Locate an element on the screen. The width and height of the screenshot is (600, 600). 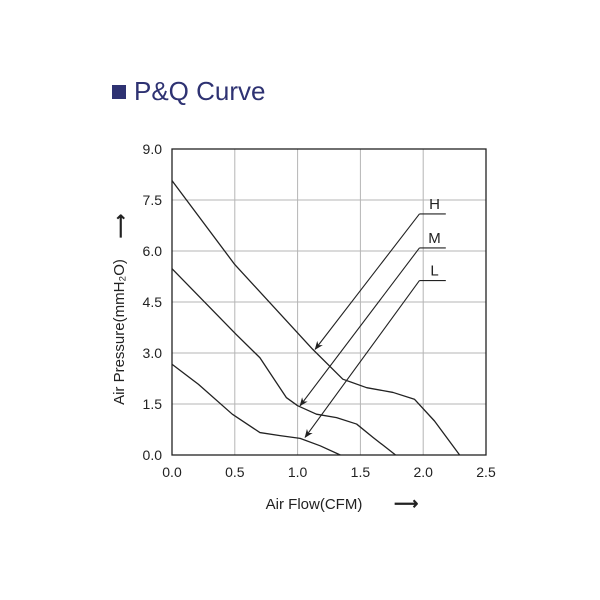
y-axis-label: Air Pressure(mmH₂O) is located at coordinates (119, 332).